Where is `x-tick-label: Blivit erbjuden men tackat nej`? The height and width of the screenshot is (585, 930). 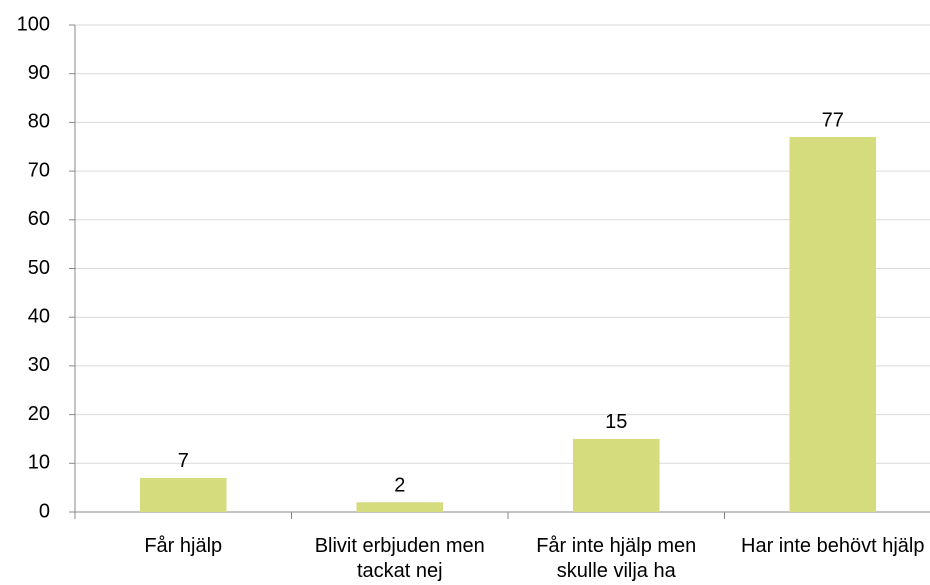
x-tick-label: Blivit erbjuden men tackat nej is located at coordinates (399, 558).